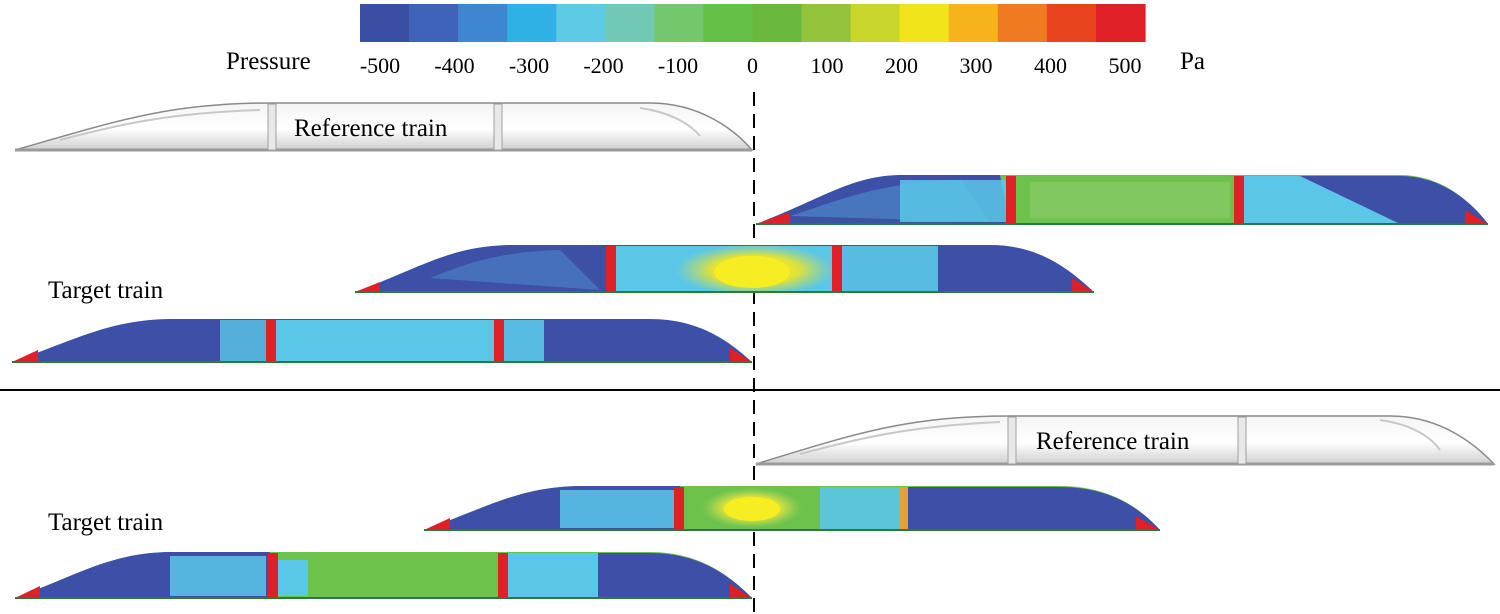 This screenshot has height=614, width=1500. I want to click on colorbar-tick-label: 400, so click(1050, 65).